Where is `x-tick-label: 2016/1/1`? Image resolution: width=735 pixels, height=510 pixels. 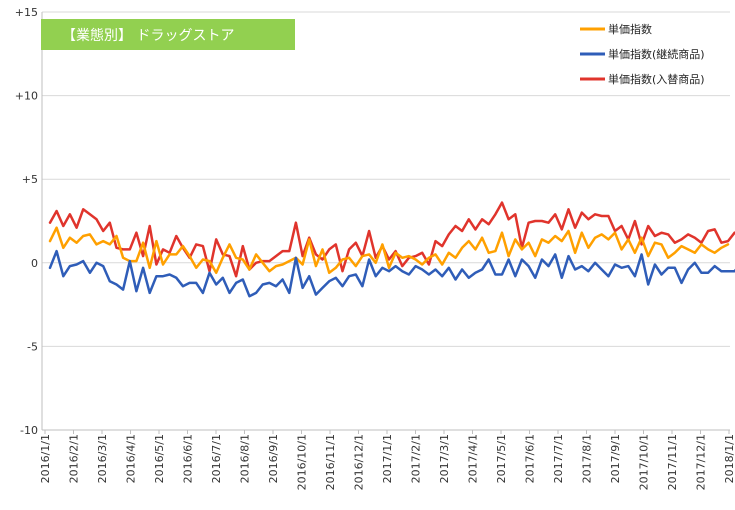 x-tick-label: 2016/1/1 is located at coordinates (45, 458).